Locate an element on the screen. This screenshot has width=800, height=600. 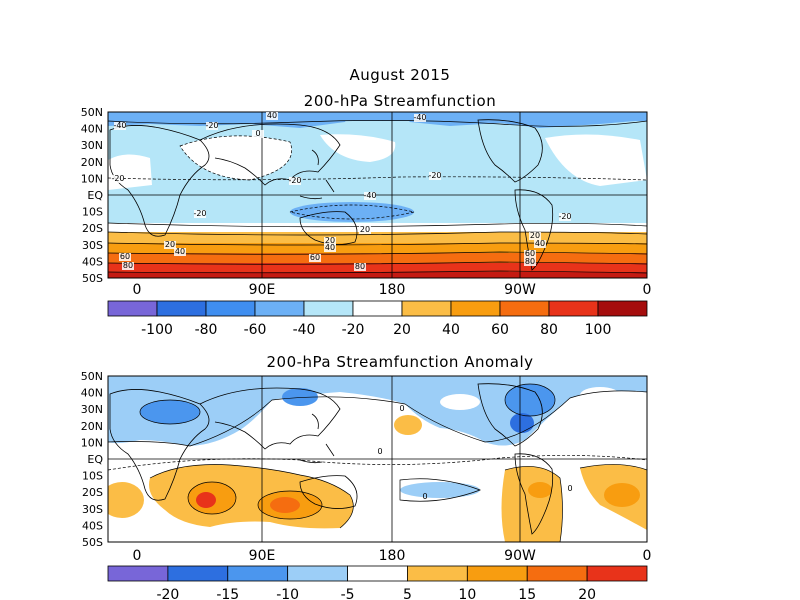
colorbar-label: 60 is located at coordinates (500, 330).